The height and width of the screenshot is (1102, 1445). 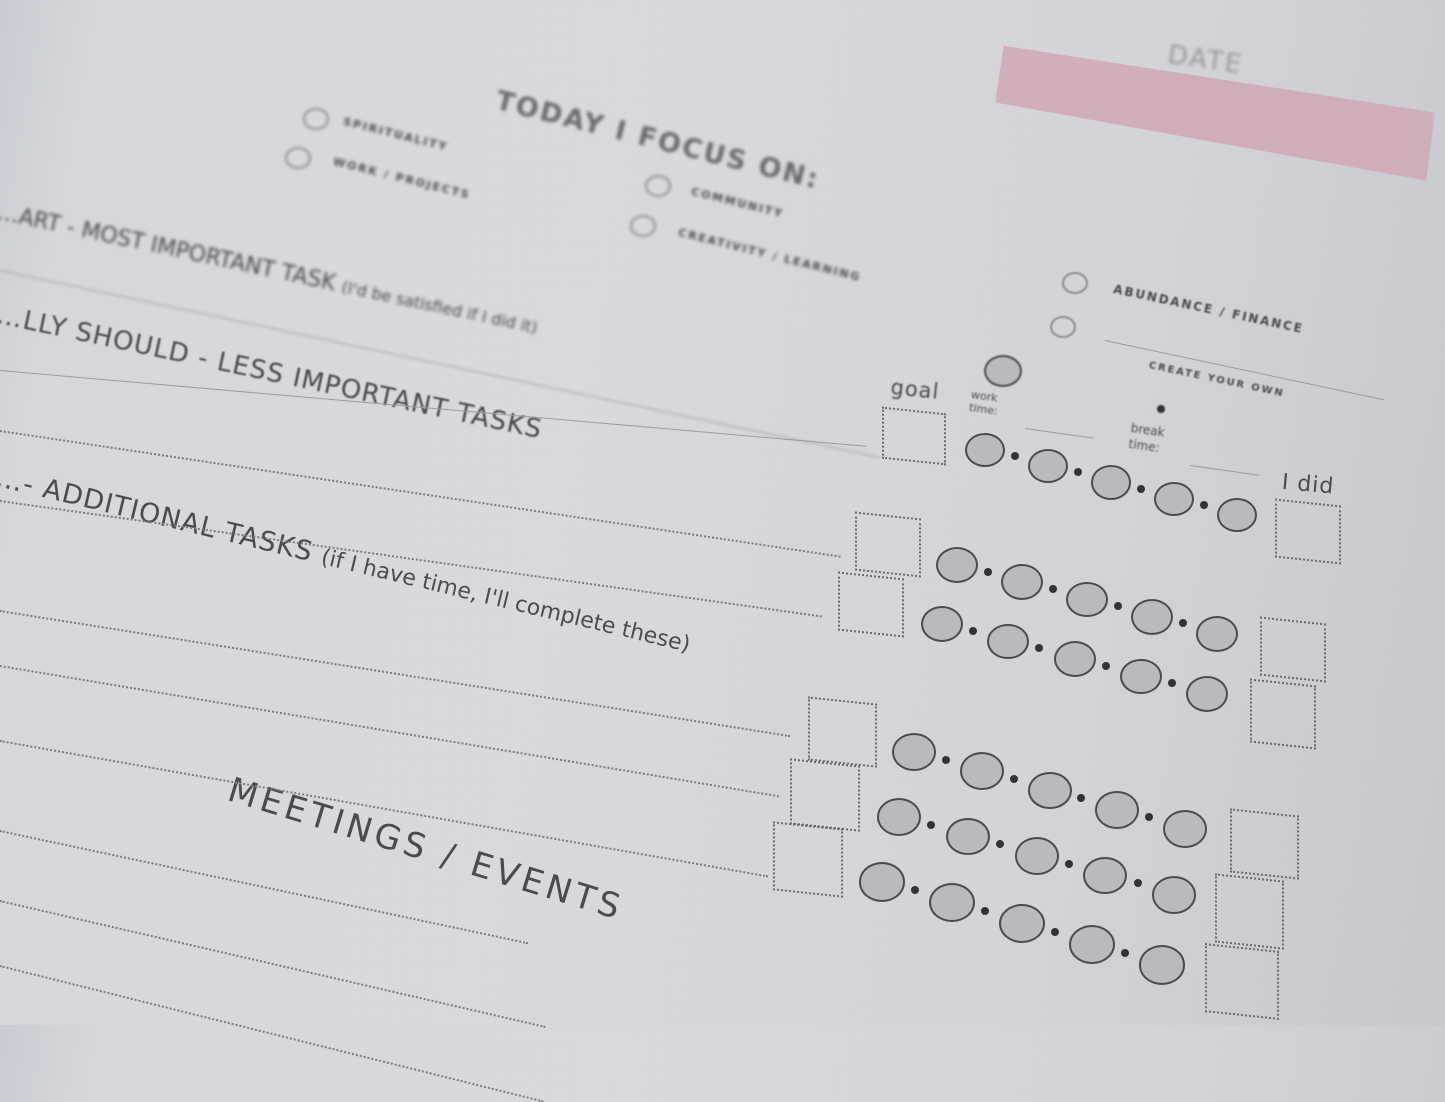 What do you see at coordinates (298, 158) in the screenshot?
I see `focus-radio-work` at bounding box center [298, 158].